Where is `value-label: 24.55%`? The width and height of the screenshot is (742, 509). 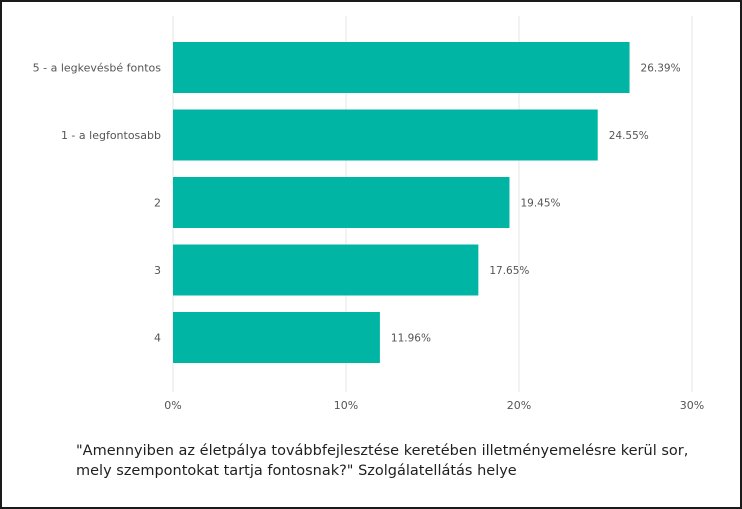 value-label: 24.55% is located at coordinates (629, 136).